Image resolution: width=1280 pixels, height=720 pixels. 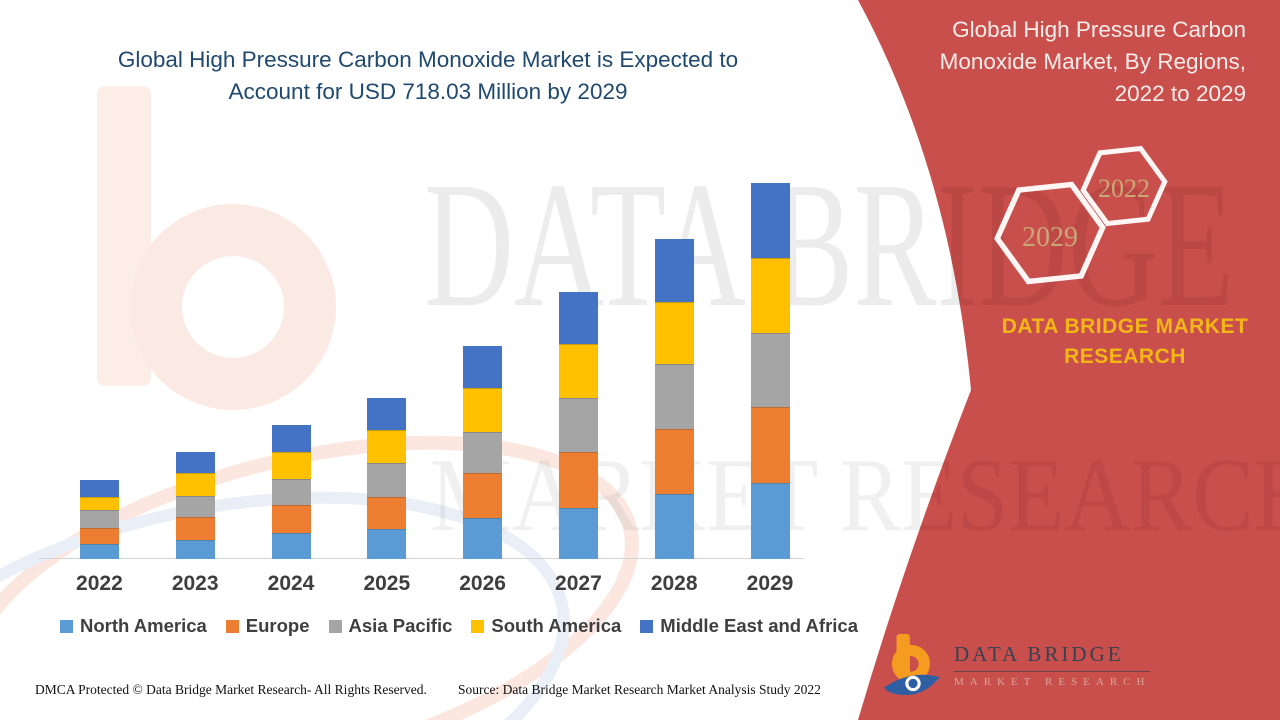 I want to click on bar-2024, so click(x=291, y=491).